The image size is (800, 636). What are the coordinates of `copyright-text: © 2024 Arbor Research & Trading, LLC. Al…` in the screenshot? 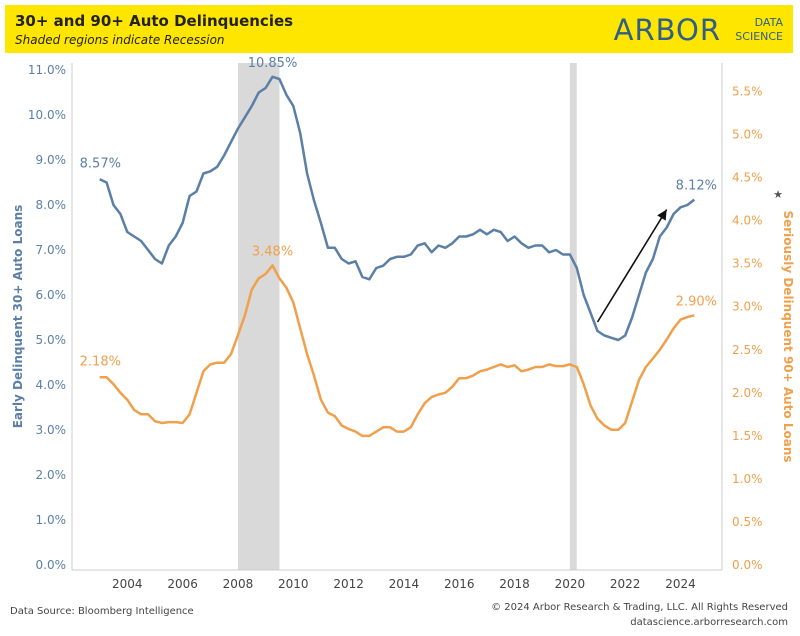 It's located at (639, 607).